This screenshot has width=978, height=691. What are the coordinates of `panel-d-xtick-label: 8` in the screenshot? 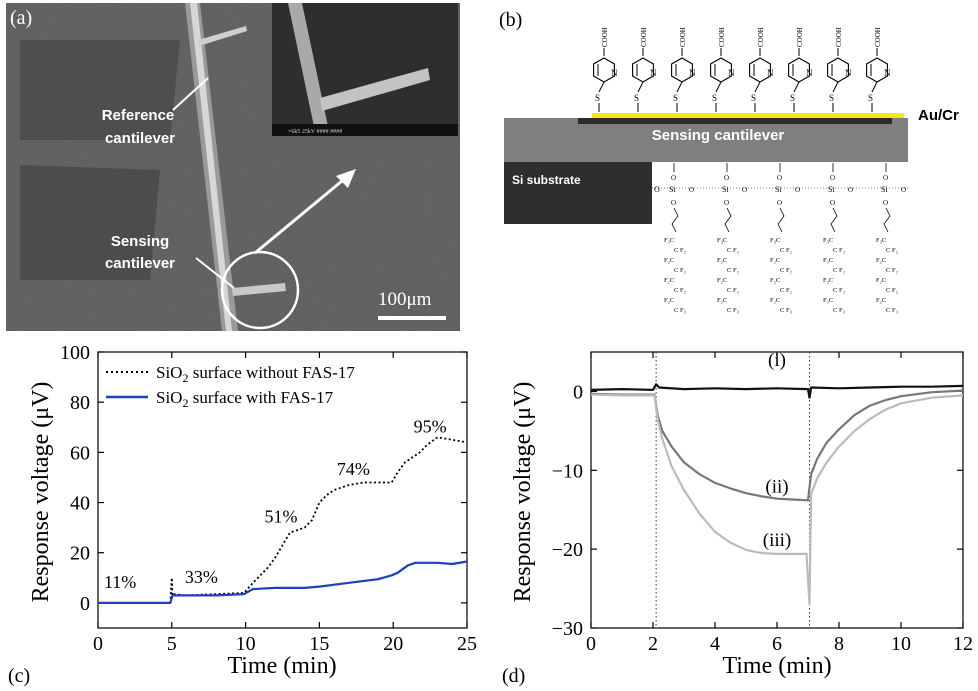 It's located at (839, 644).